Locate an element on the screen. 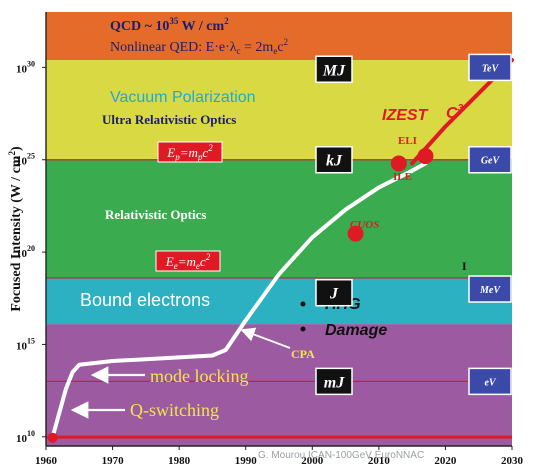 This screenshot has width=541, height=476. cuos-label: CUOS is located at coordinates (364, 225).